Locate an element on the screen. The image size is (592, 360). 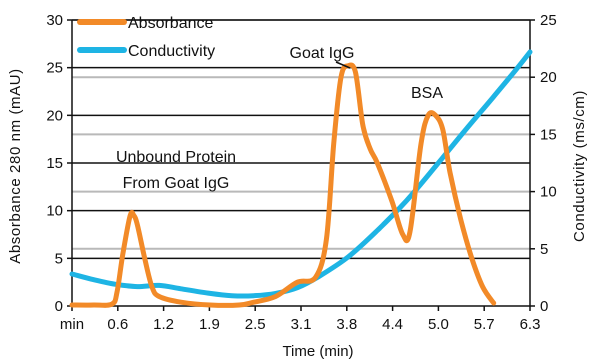
x-axis-title: Time (min) is located at coordinates (317, 351).